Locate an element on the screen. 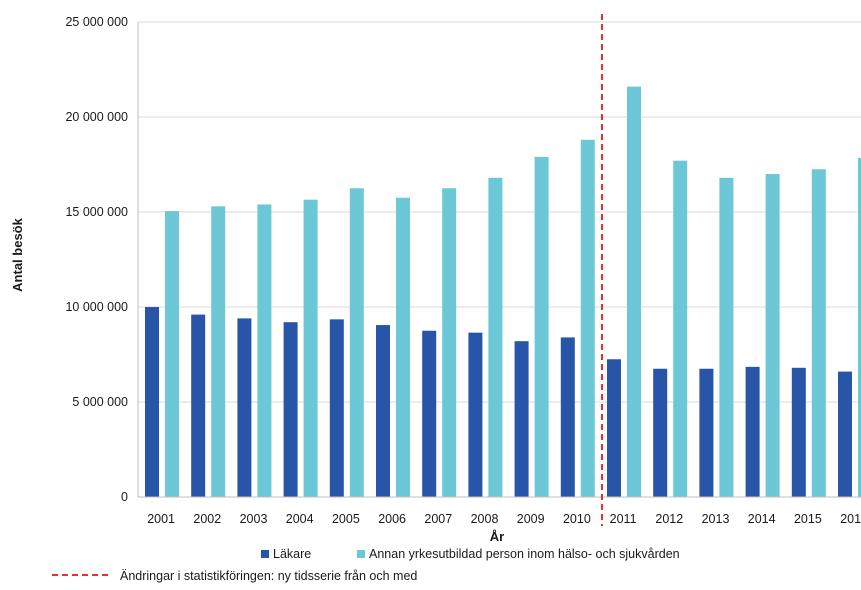 The image size is (861, 590). x-axis-title: År is located at coordinates (497, 536).